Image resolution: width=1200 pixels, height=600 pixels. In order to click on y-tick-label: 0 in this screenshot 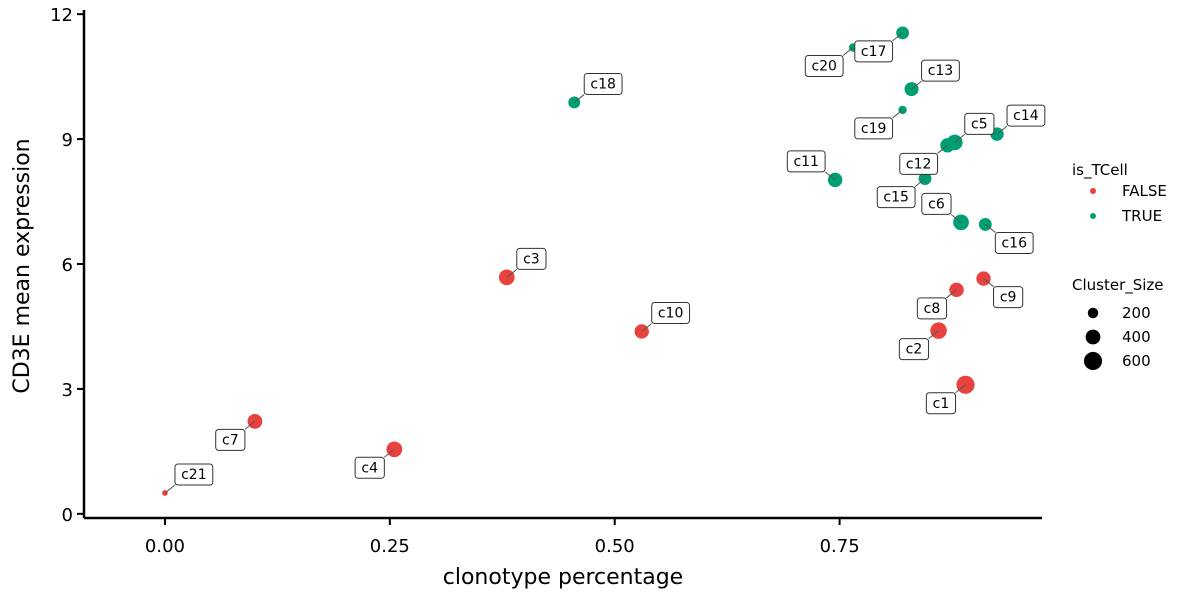, I will do `click(67, 515)`.